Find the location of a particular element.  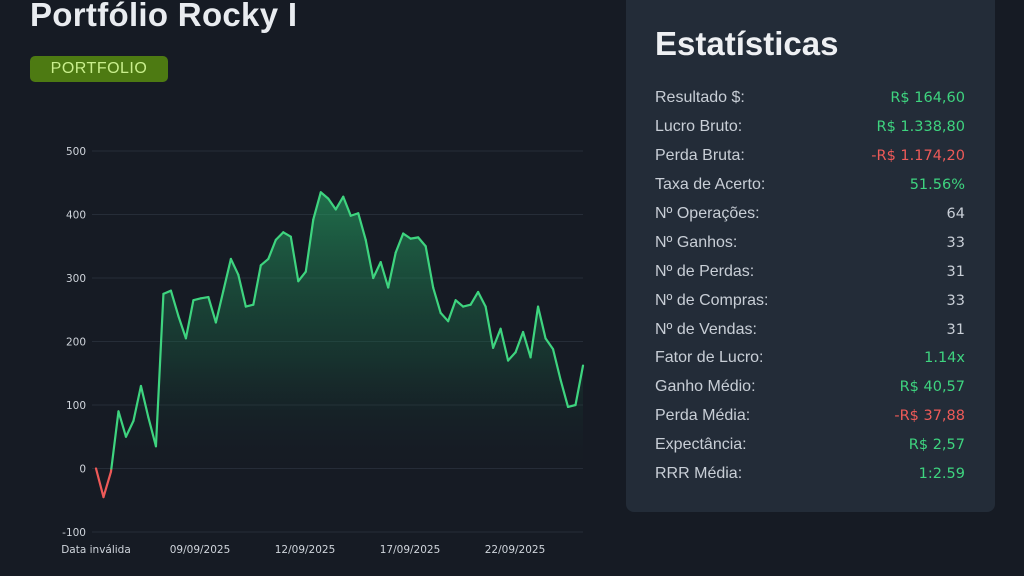

stat-label: RRR Média: is located at coordinates (699, 474).